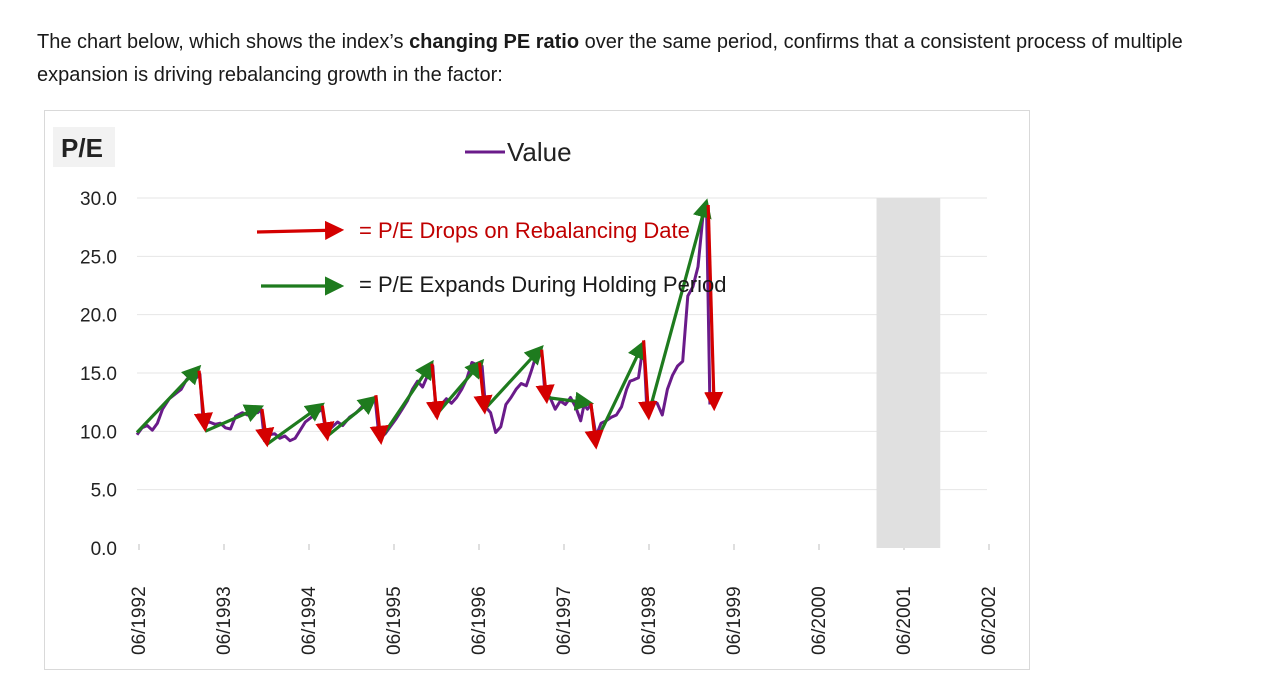 The image size is (1280, 691). Describe the element at coordinates (539, 152) in the screenshot. I see `legend-label: Value` at that location.